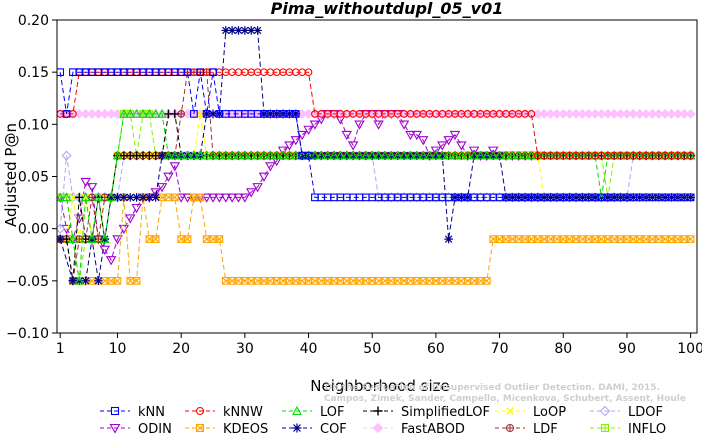 The width and height of the screenshot is (702, 434). I want to click on legend-item-inflo: INFLO, so click(628, 428).